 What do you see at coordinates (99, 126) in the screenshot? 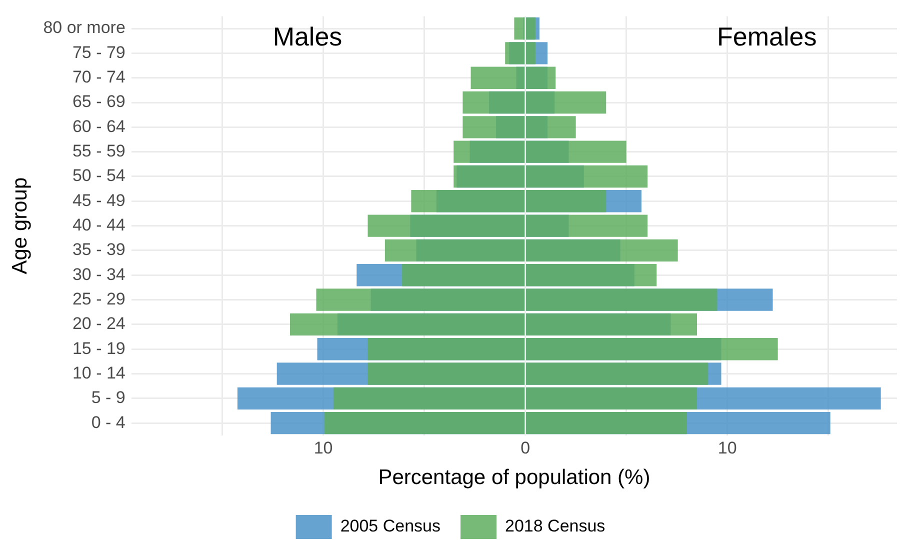
I see `y-tick-label: 60 - 64` at bounding box center [99, 126].